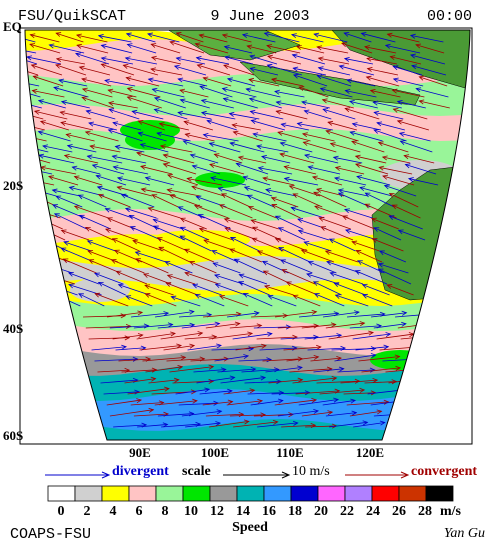  I want to click on legend: divergent scale 10 m/s convergent, so click(261, 471).